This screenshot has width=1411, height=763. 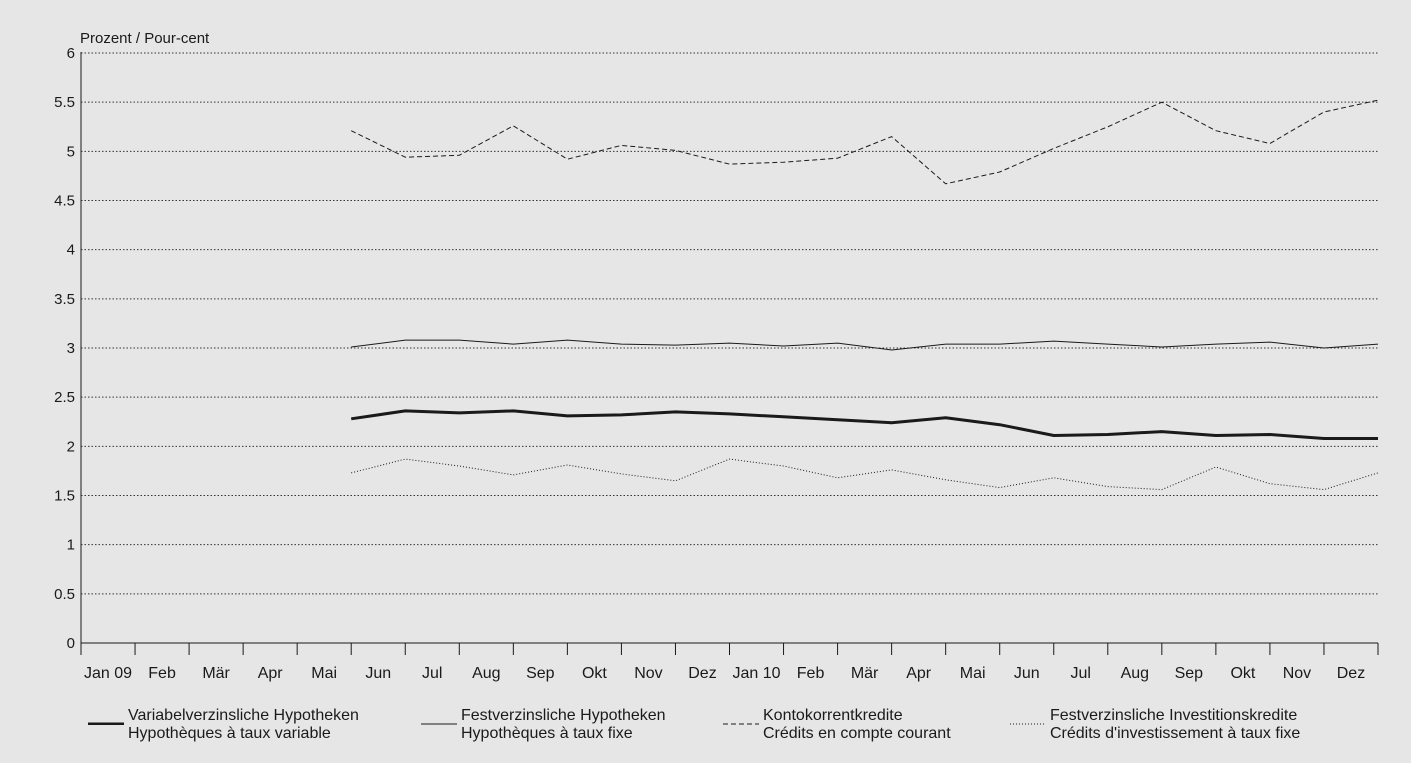 I want to click on legend-label-fr: Crédits en compte courant, so click(x=857, y=733).